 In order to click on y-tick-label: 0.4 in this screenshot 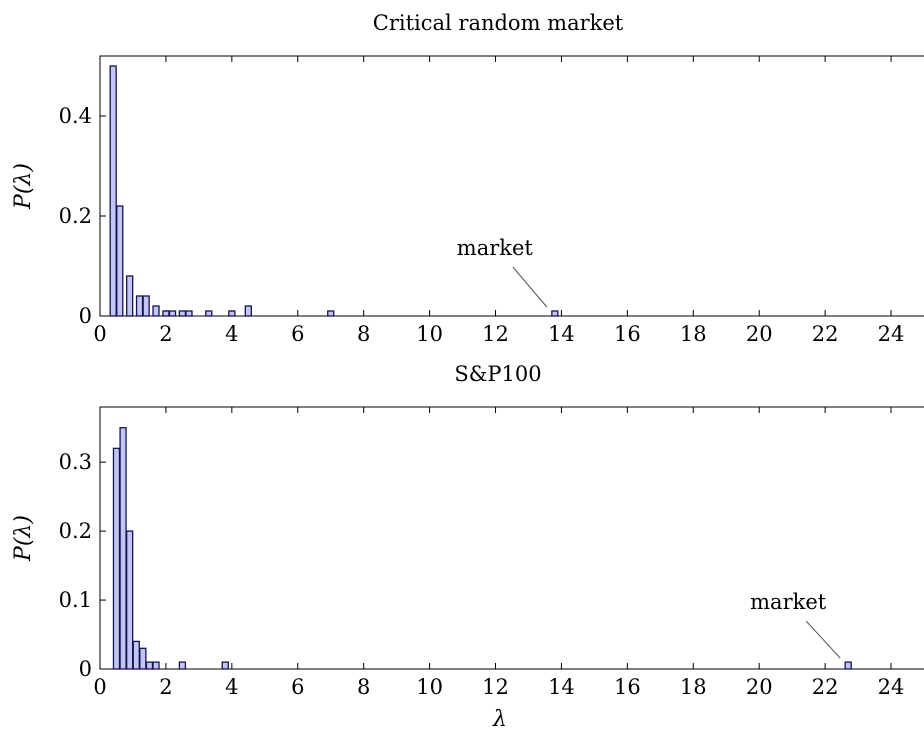, I will do `click(75, 116)`.